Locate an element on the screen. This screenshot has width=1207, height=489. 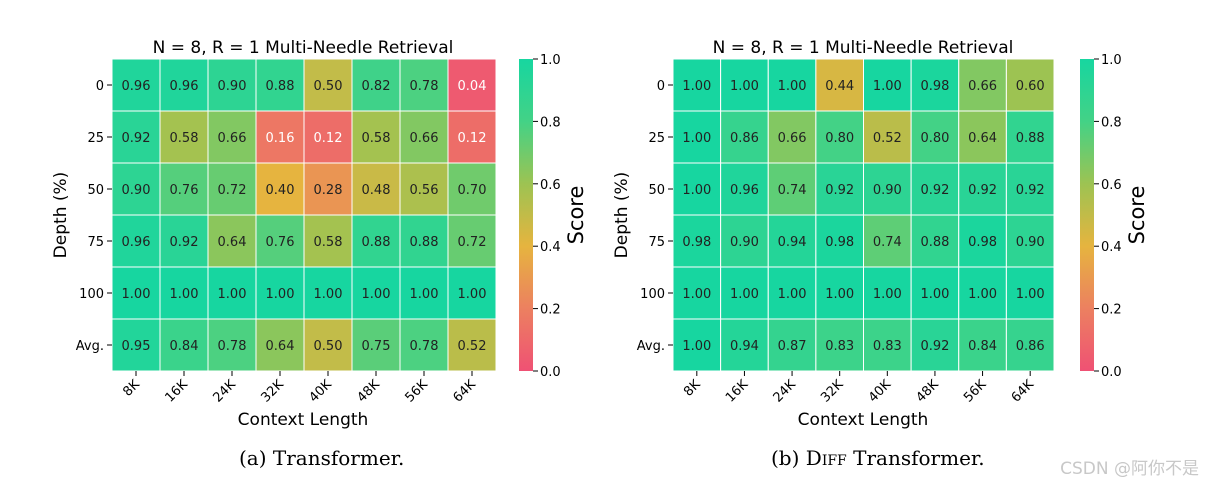
y-tick-label: 100 is located at coordinates (652, 294).